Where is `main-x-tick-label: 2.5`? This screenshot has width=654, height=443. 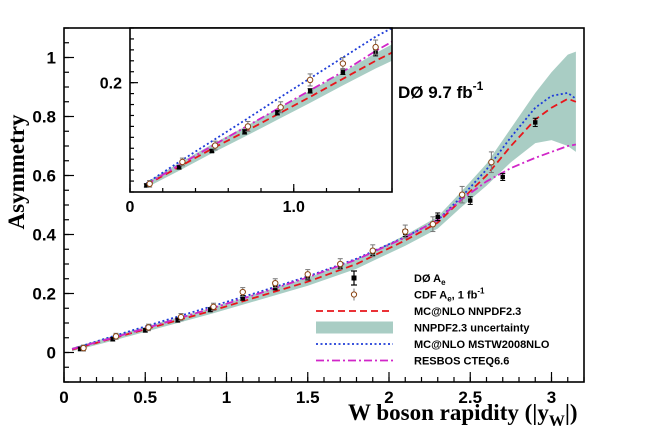 main-x-tick-label: 2.5 is located at coordinates (470, 397).